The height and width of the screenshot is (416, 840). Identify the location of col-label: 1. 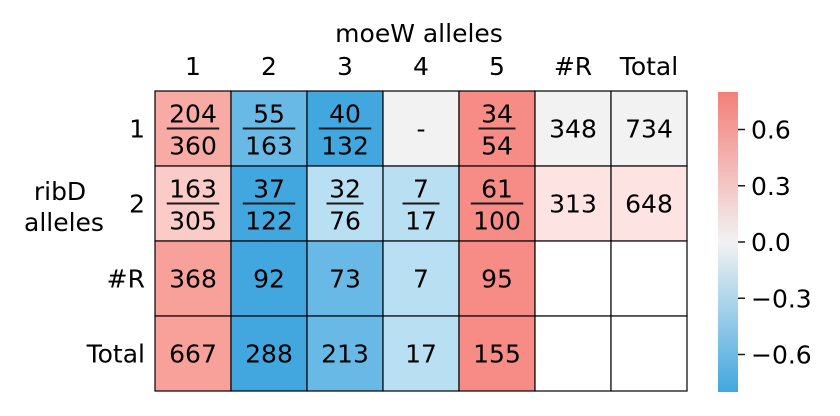
(193, 66).